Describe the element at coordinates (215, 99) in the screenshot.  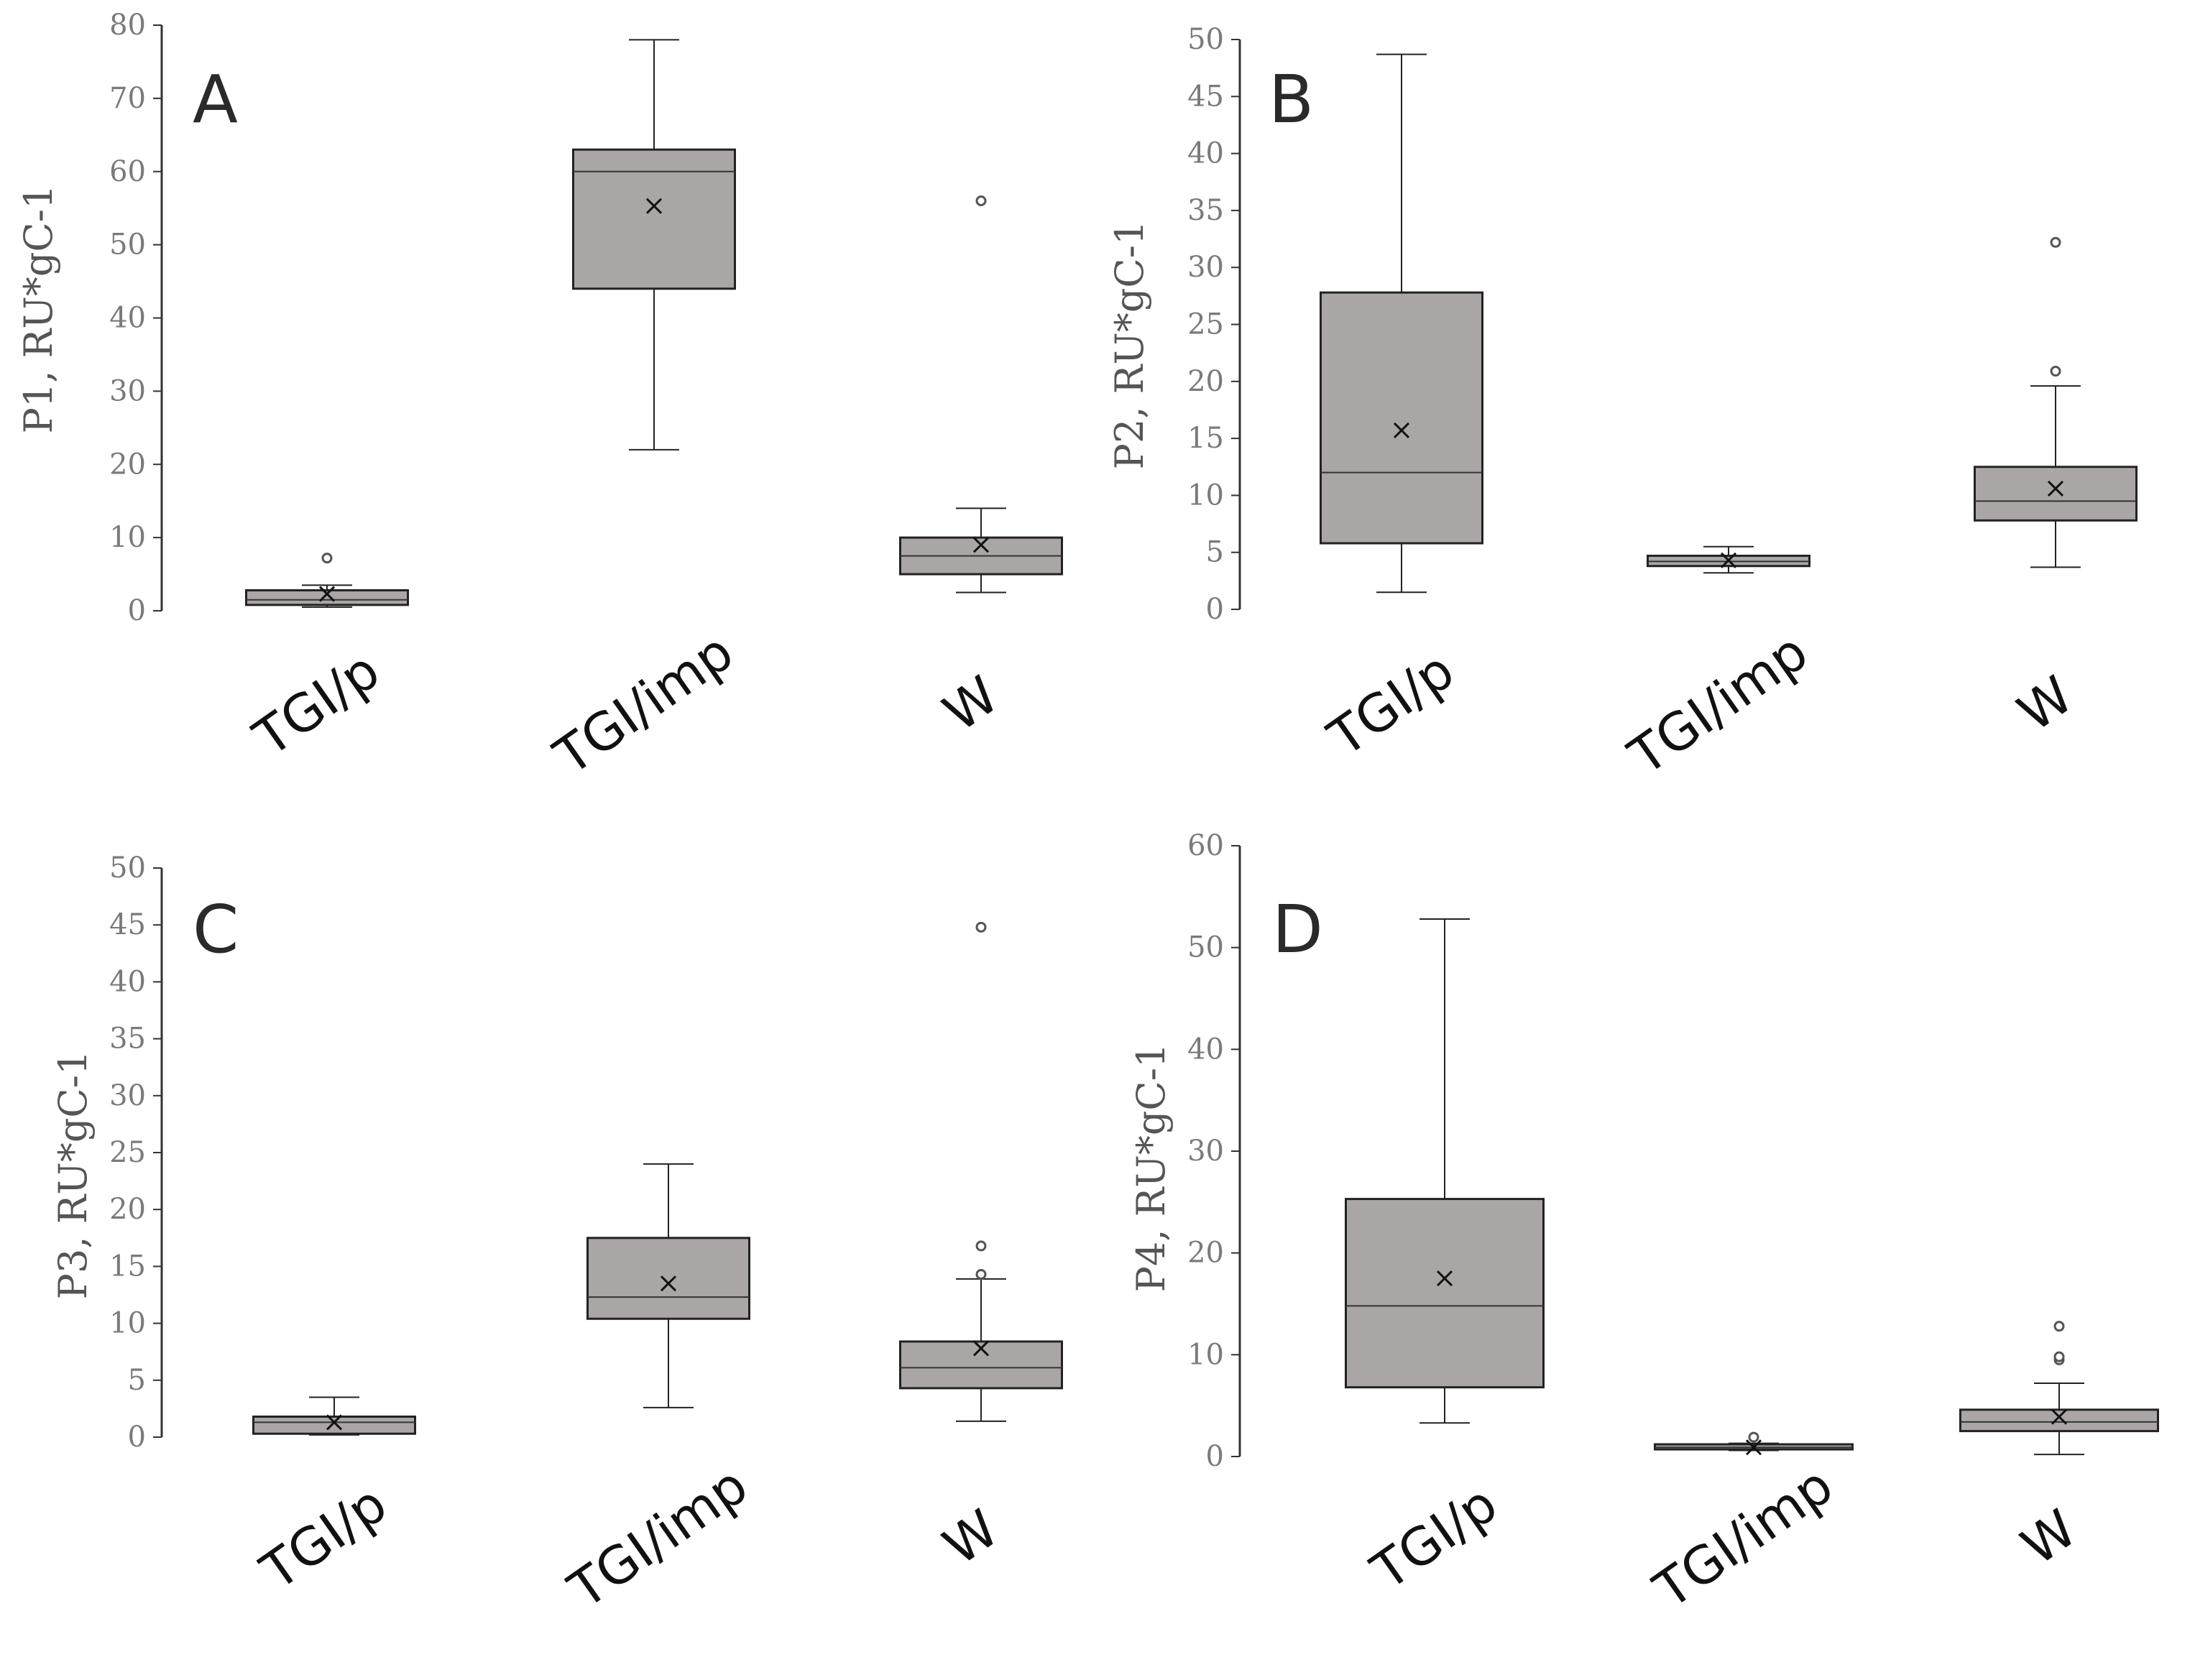
I see `panel-letter: A` at that location.